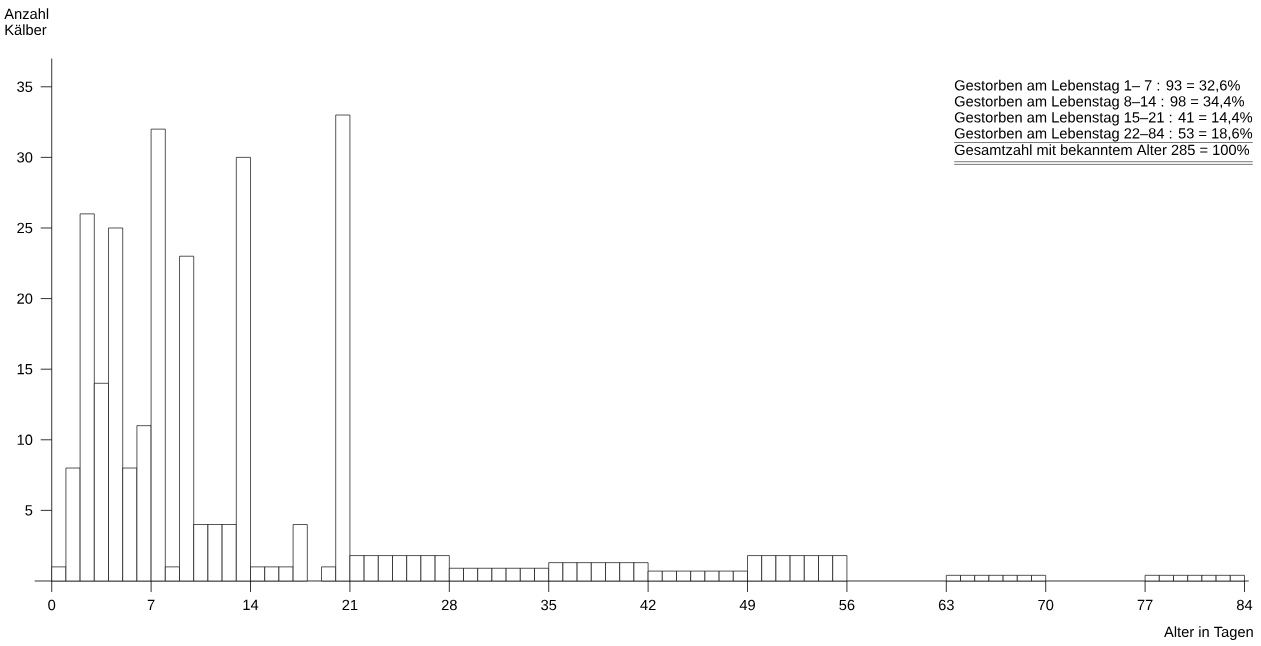  I want to click on x-tick-label: 28, so click(449, 605).